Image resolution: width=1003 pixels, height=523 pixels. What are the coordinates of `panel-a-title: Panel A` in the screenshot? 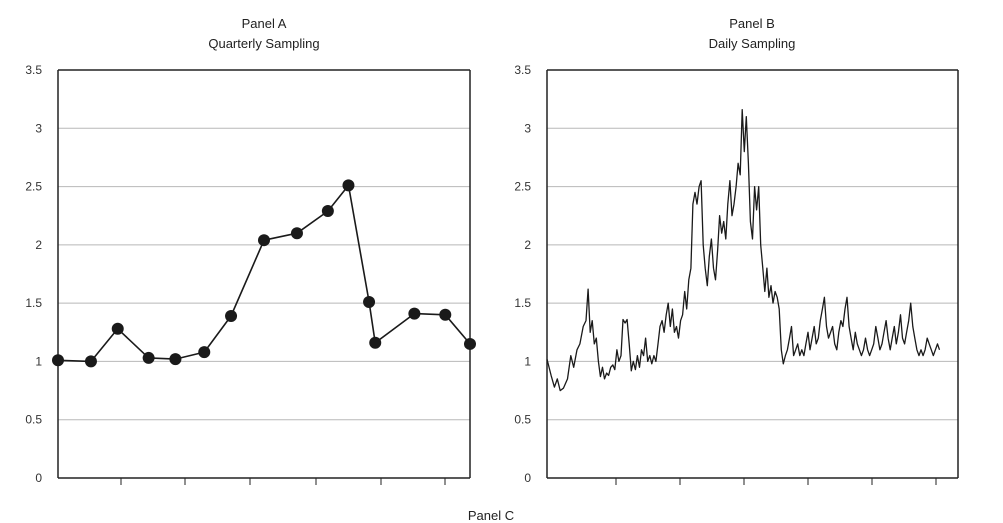 It's located at (264, 23).